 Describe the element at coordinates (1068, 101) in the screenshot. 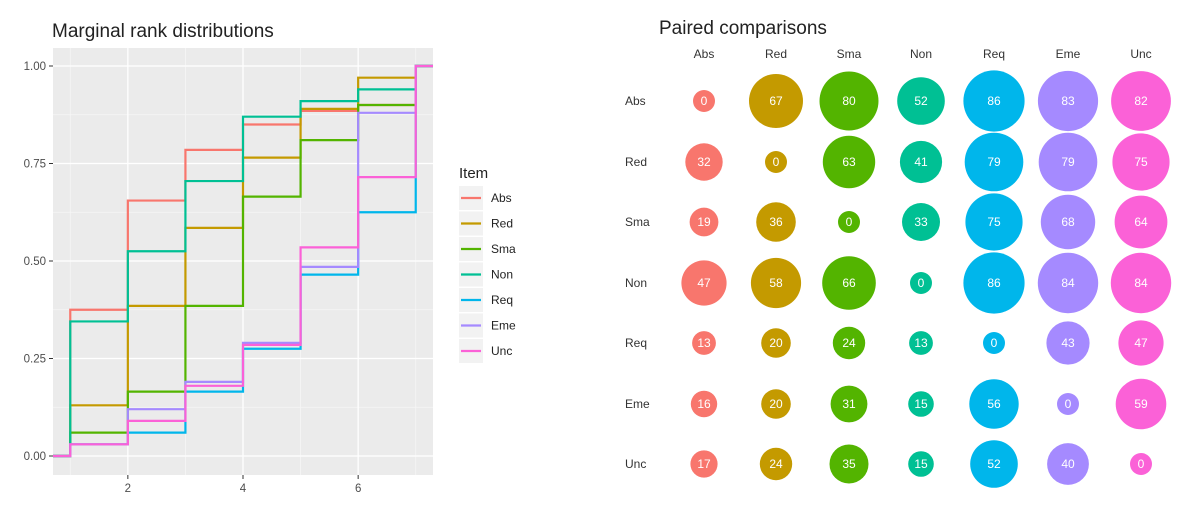

I see `bubble-label: 83` at that location.